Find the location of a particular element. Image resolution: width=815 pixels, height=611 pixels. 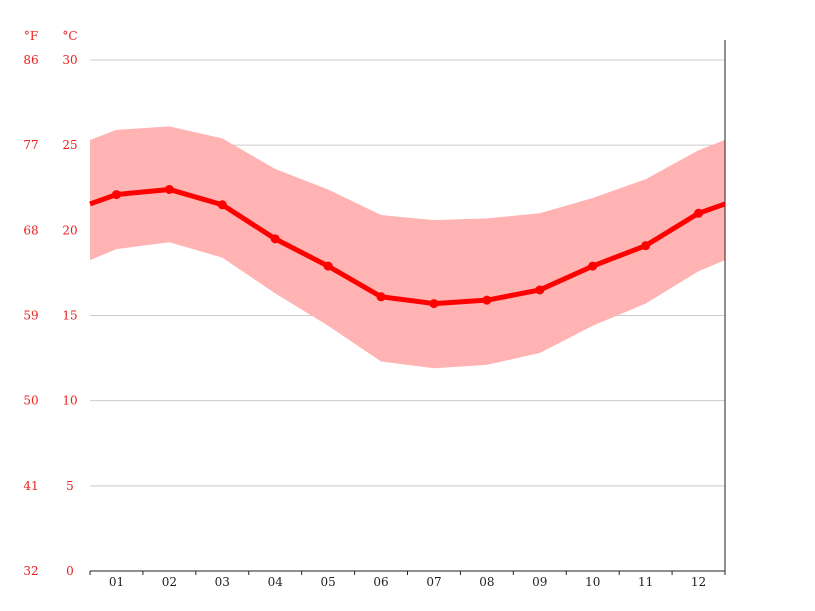

fahrenheit-tick-label: 86 is located at coordinates (30, 60).